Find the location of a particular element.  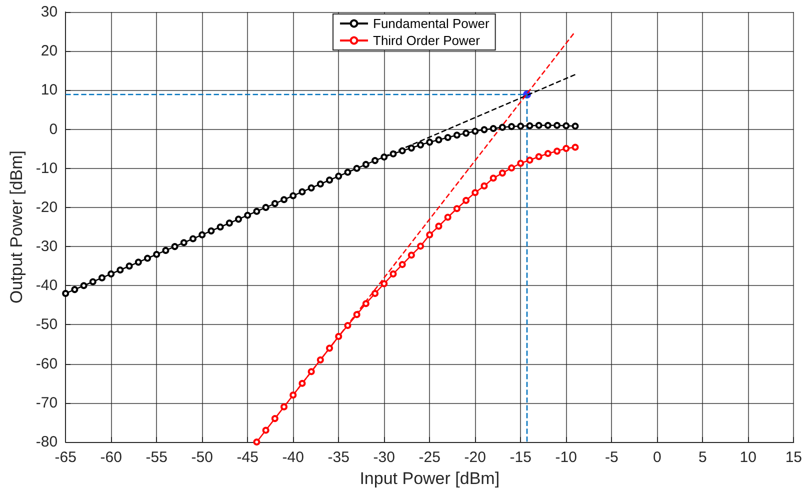

y-tick-label: -60 is located at coordinates (47, 363).